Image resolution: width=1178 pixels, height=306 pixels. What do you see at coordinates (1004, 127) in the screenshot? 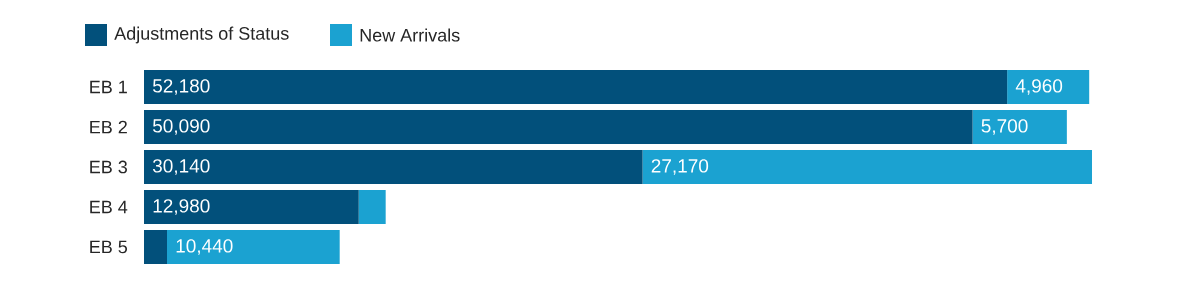
I see `data-label: 5,700` at bounding box center [1004, 127].